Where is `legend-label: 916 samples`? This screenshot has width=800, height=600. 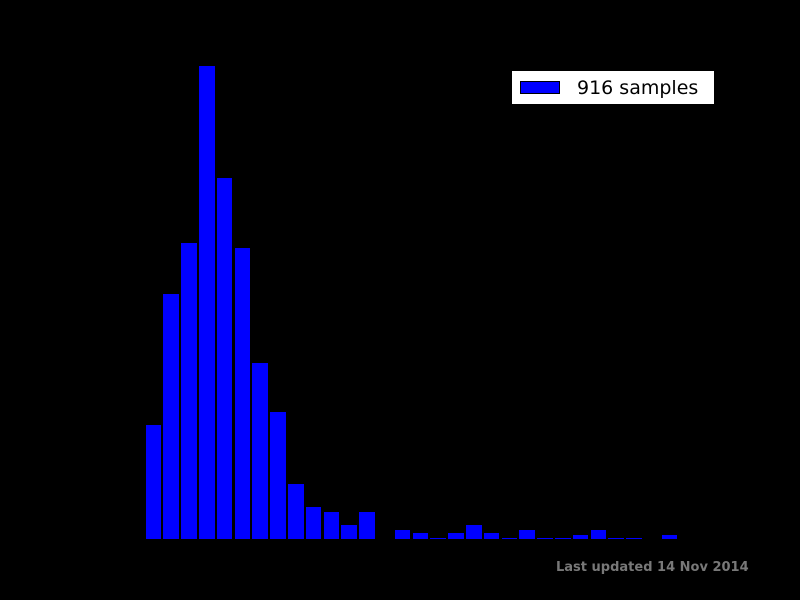
legend-label: 916 samples is located at coordinates (638, 87).